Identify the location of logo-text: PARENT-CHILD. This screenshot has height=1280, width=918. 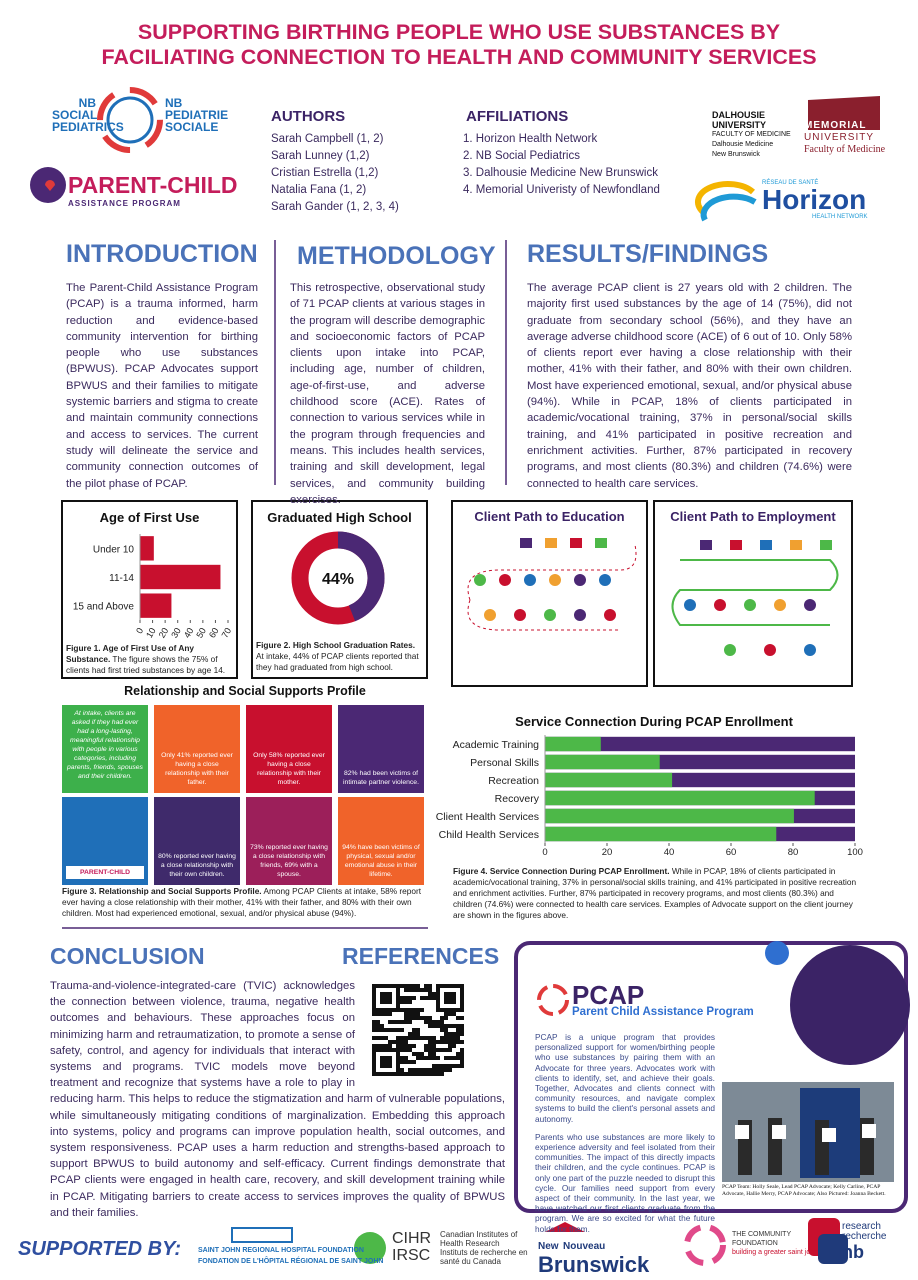
(153, 185).